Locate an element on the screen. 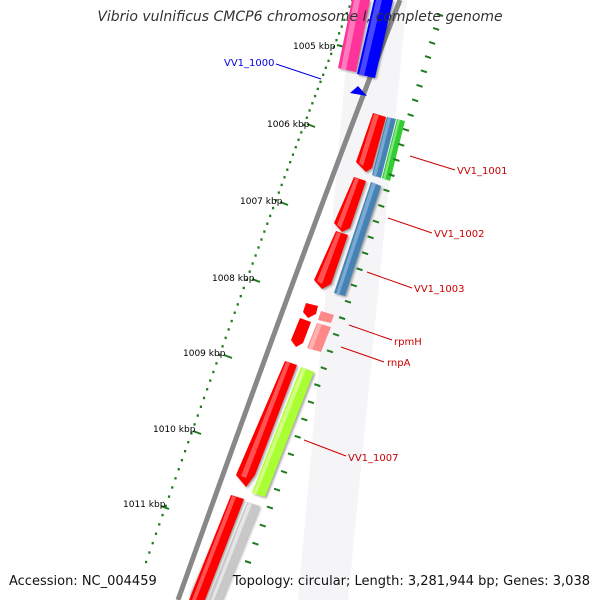  ruler-tick-1007: 1007 kbp is located at coordinates (264, 202).